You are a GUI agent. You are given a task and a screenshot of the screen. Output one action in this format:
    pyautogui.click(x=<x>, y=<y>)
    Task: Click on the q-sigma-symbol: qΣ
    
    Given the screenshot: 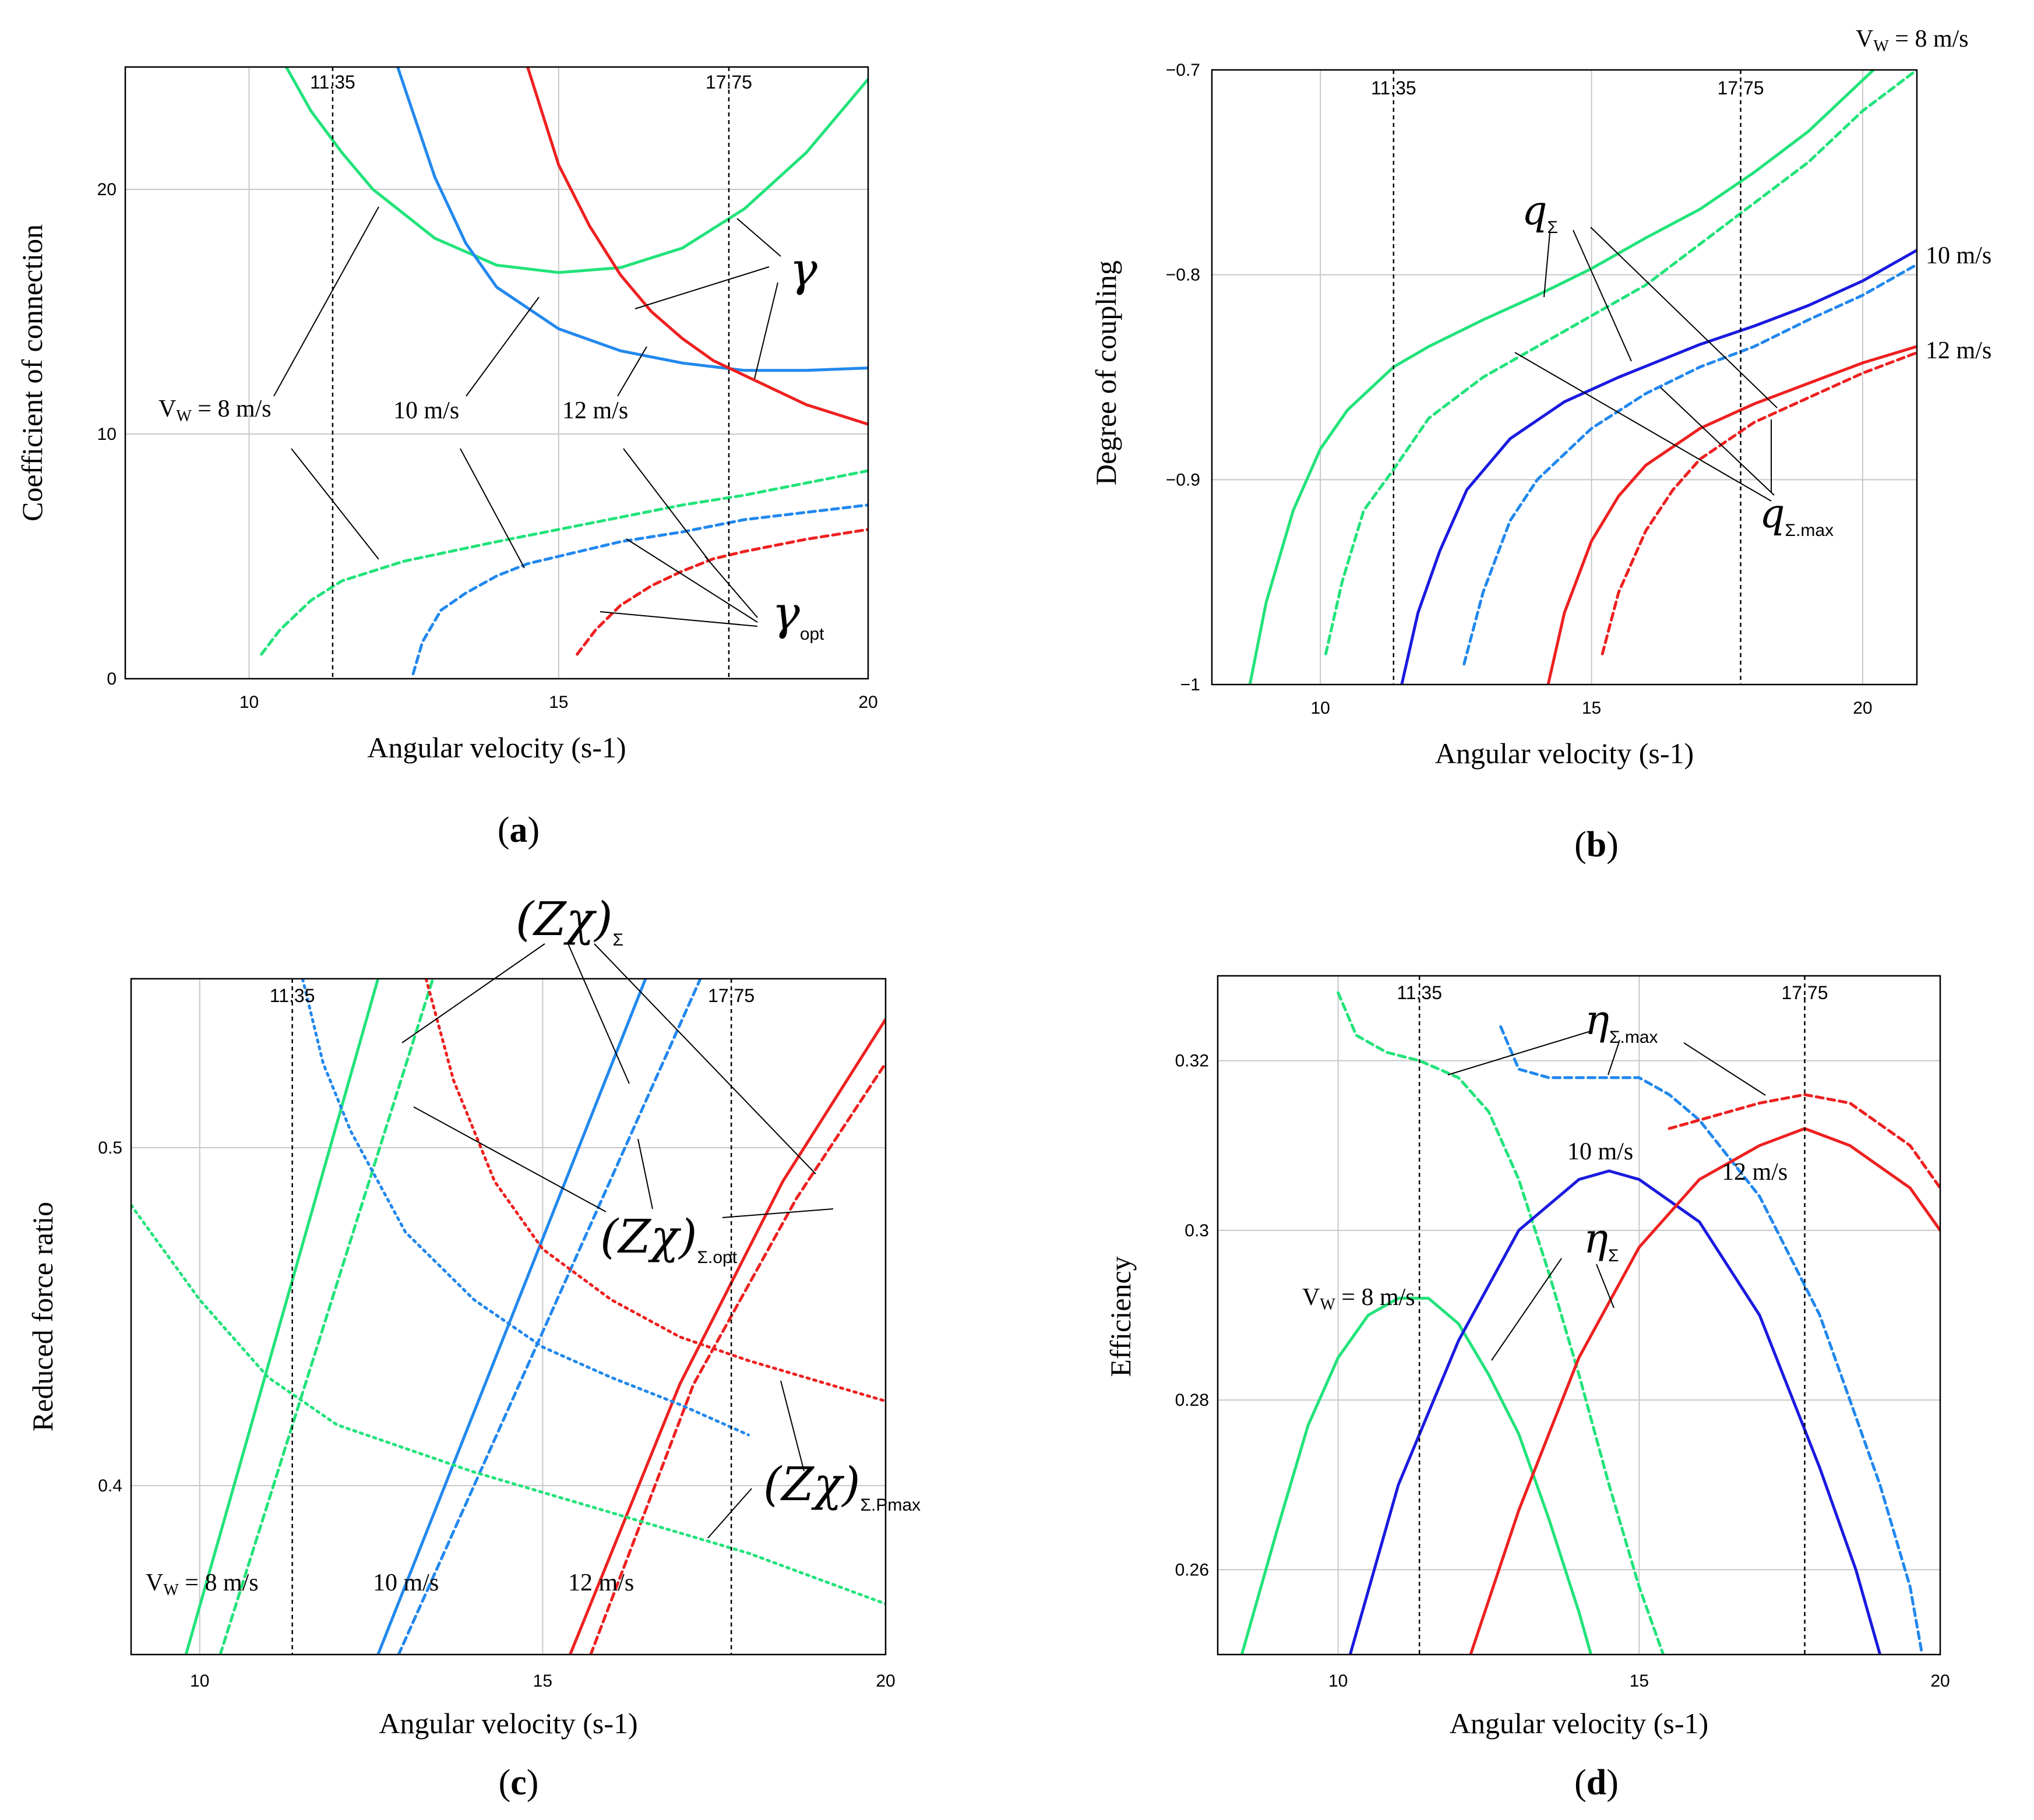 What is the action you would take?
    pyautogui.click(x=1540, y=212)
    